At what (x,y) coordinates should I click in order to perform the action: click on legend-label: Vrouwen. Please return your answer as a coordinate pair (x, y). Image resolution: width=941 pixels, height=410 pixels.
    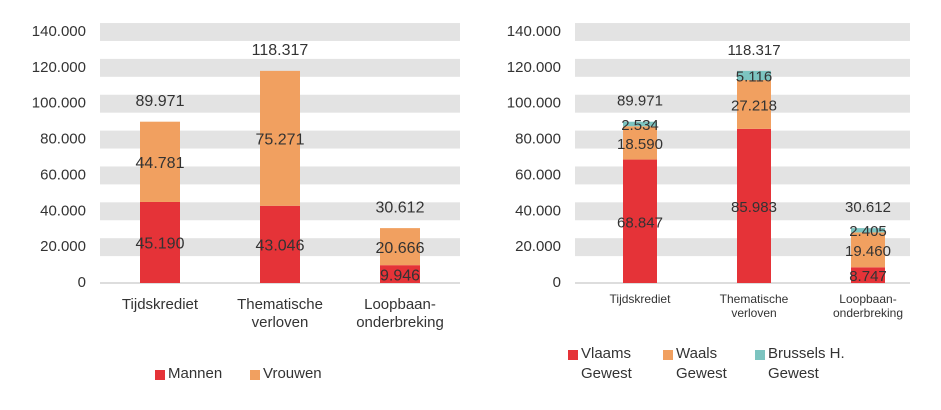
    Looking at the image, I should click on (292, 373).